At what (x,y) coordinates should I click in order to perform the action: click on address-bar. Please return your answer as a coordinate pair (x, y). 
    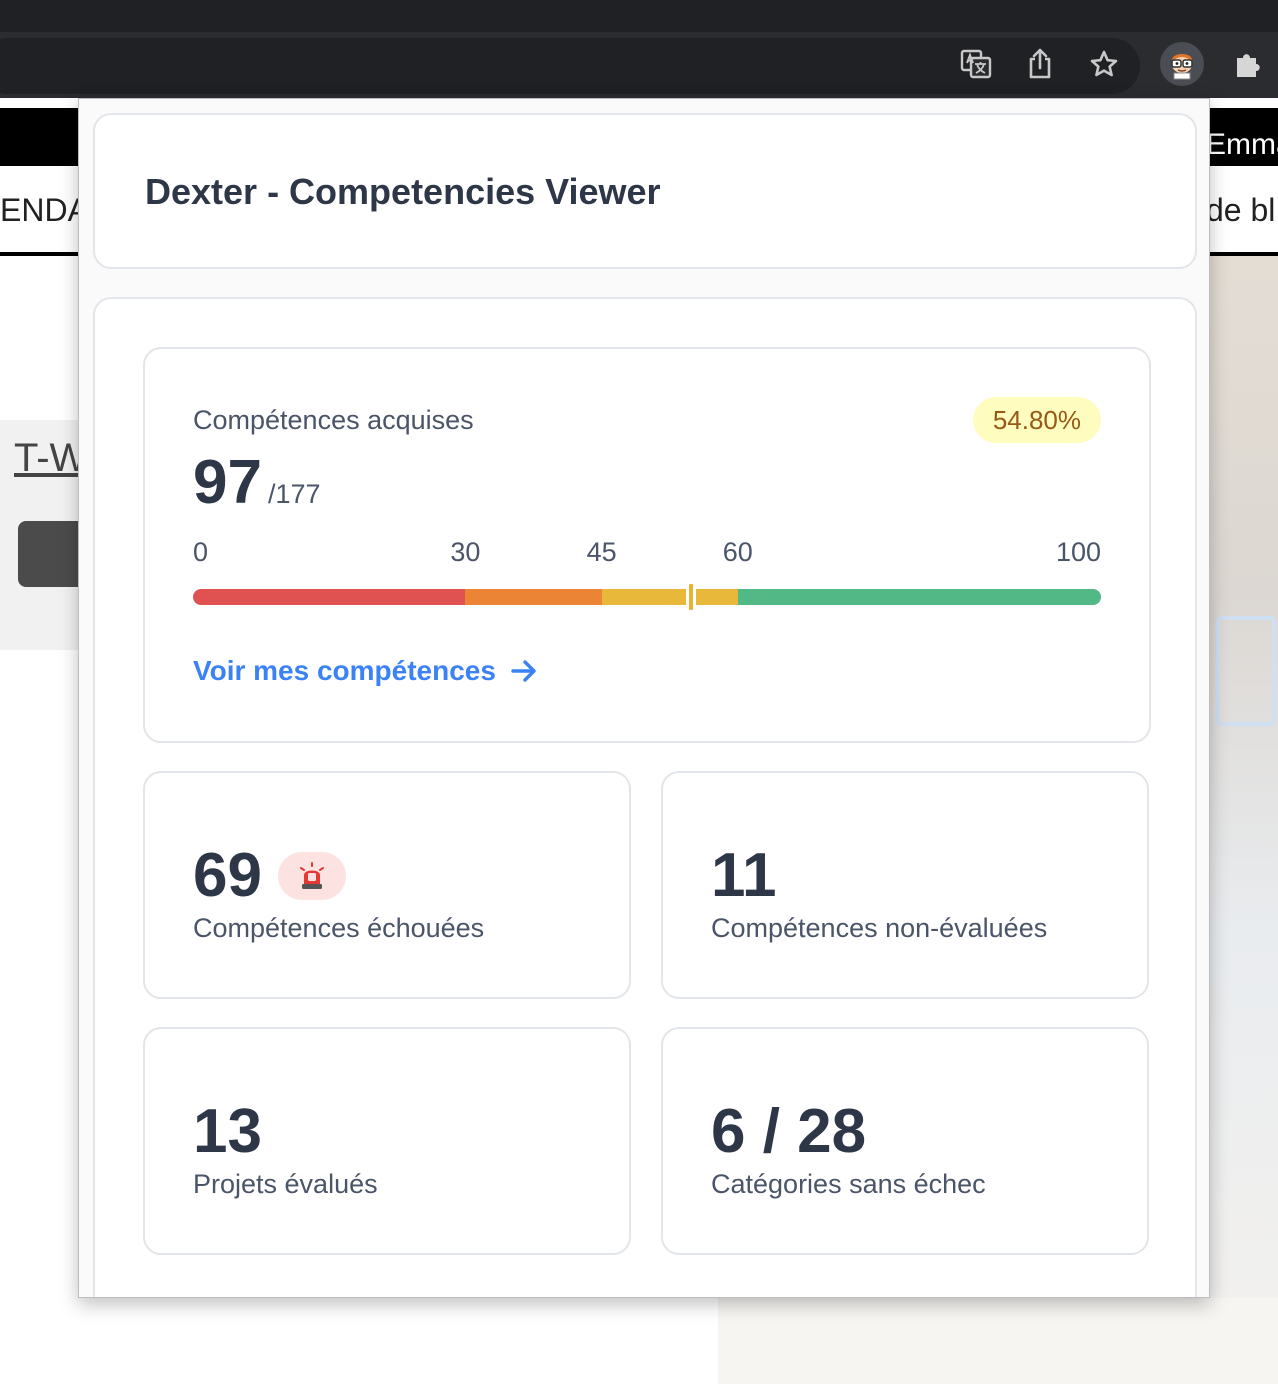
    Looking at the image, I should click on (570, 66).